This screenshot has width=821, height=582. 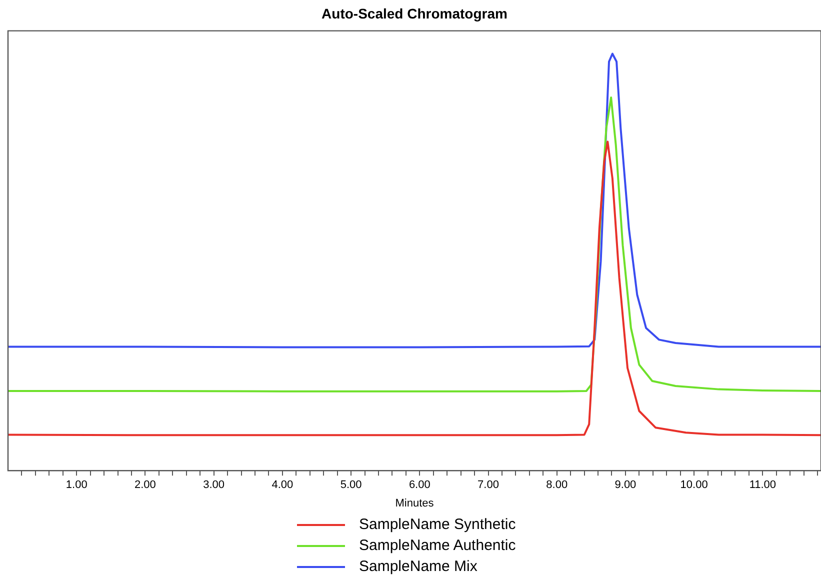 I want to click on x-tick-label: 2.00, so click(x=145, y=485).